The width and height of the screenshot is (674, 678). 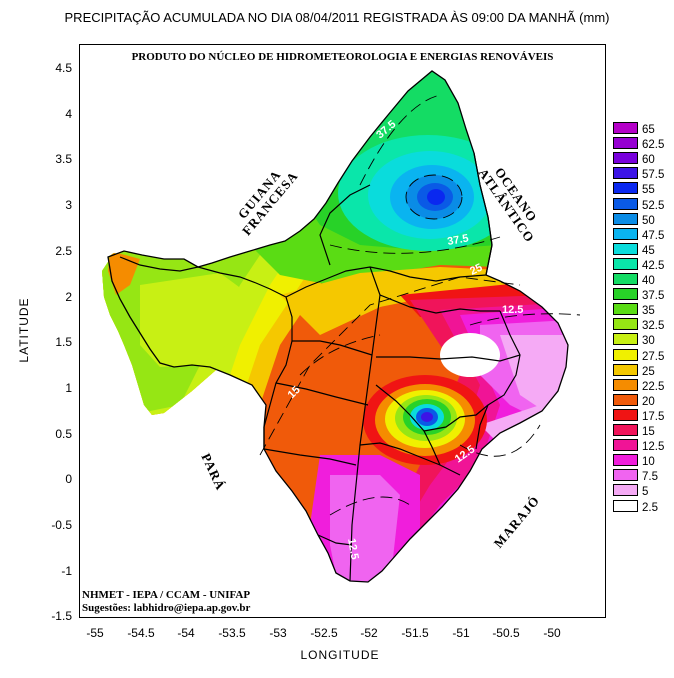 I want to click on y-tick-label: -0.5, so click(x=61, y=525).